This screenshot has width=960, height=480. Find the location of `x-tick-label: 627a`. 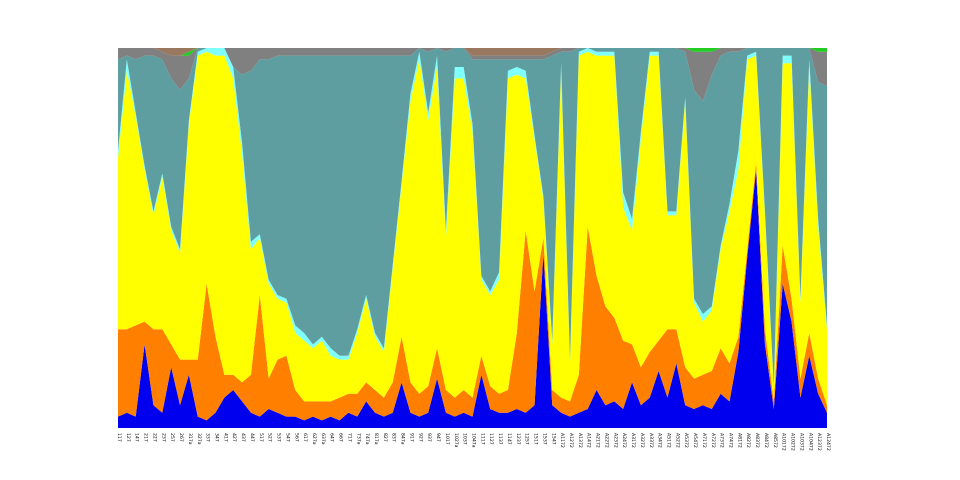

x-tick-label: 627a is located at coordinates (314, 439).